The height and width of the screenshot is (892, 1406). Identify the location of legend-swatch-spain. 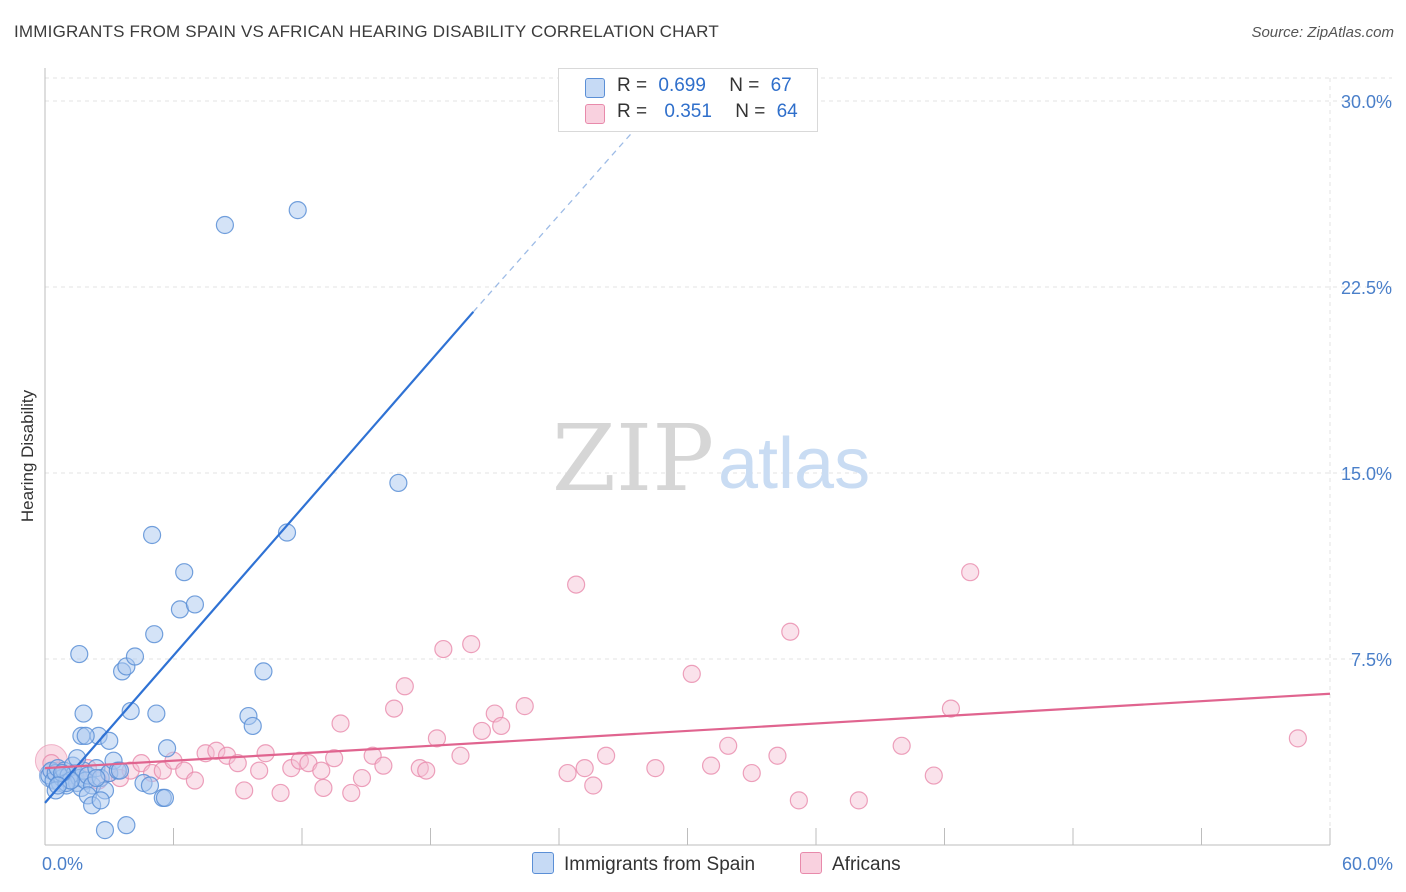
(595, 88).